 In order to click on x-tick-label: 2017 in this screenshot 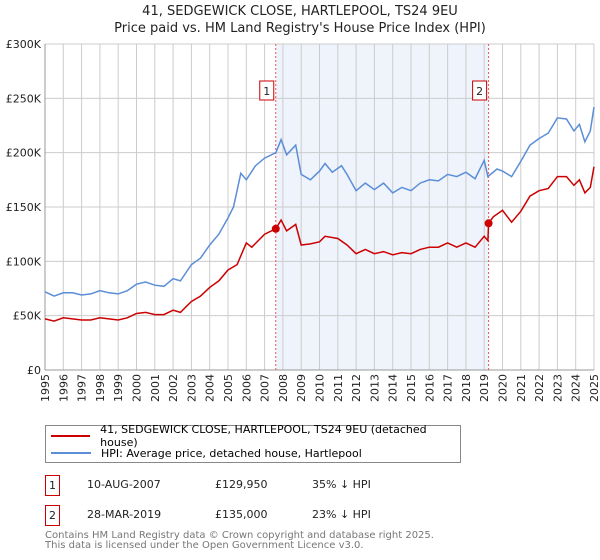, I will do `click(448, 388)`.